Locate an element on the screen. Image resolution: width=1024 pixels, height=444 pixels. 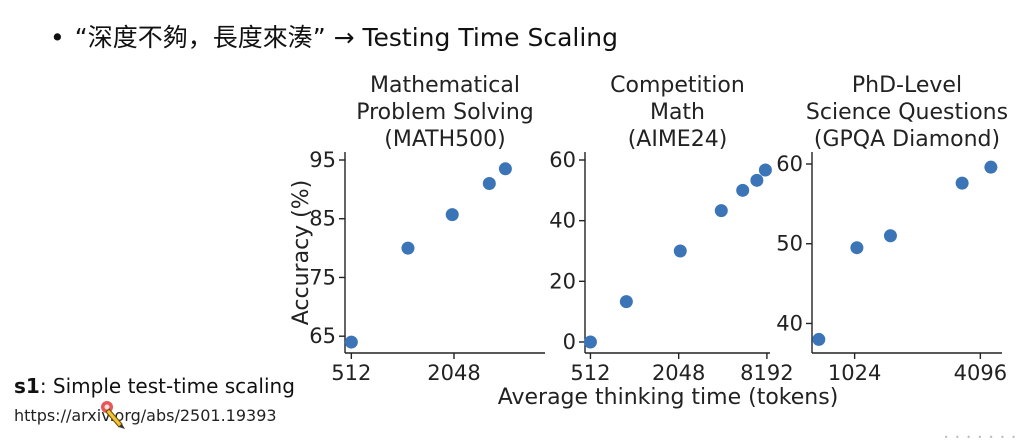
chart-title-line: Science Questions is located at coordinates (907, 112).